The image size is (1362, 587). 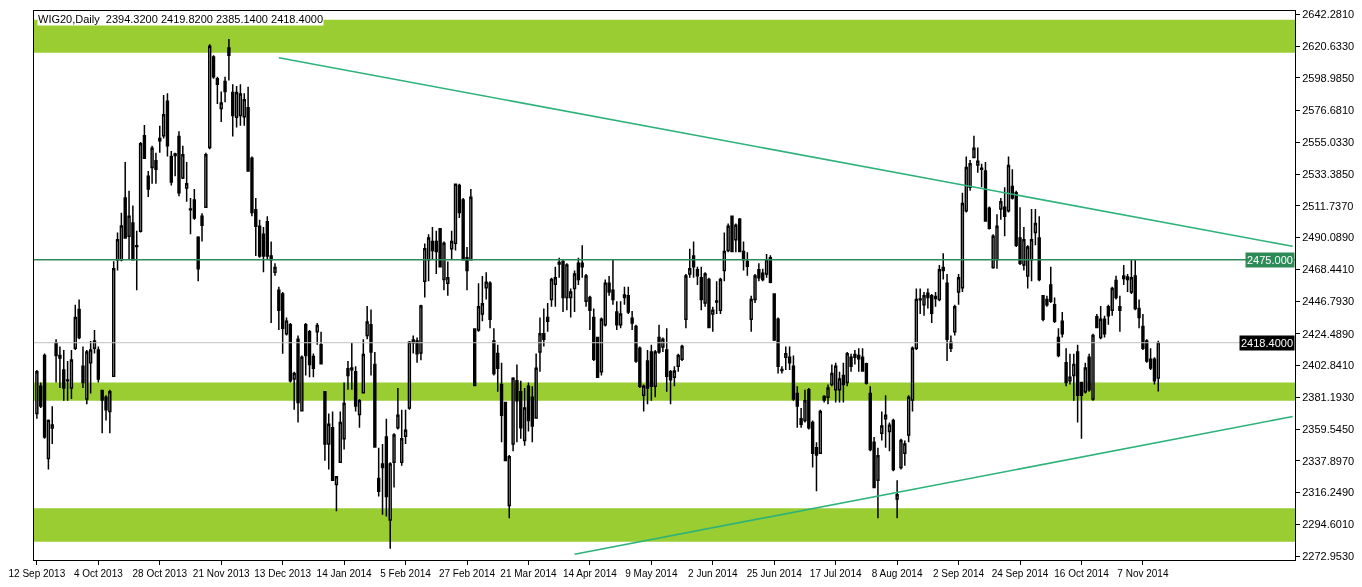 I want to click on x-tick-label: 28 Oct 2013, so click(x=160, y=573).